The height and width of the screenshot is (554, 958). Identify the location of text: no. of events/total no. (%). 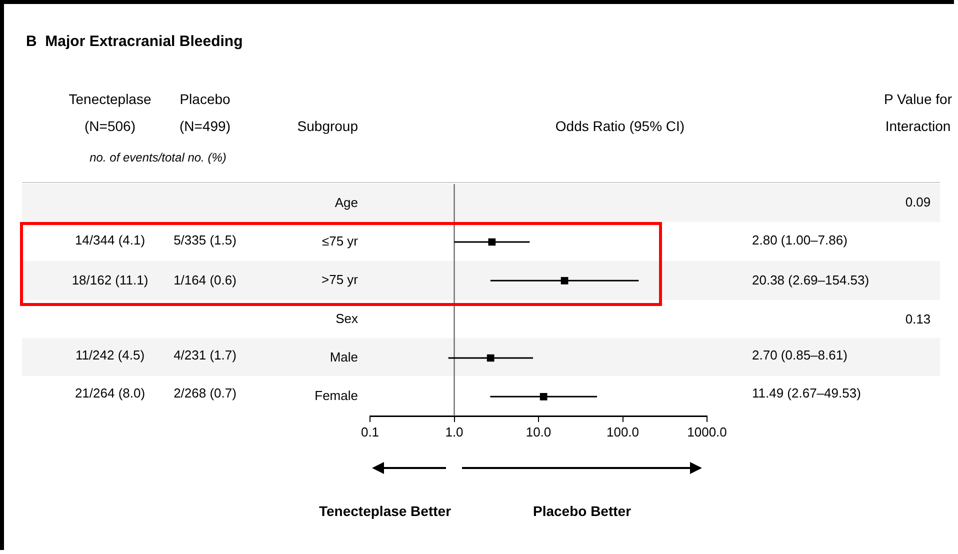
(158, 157).